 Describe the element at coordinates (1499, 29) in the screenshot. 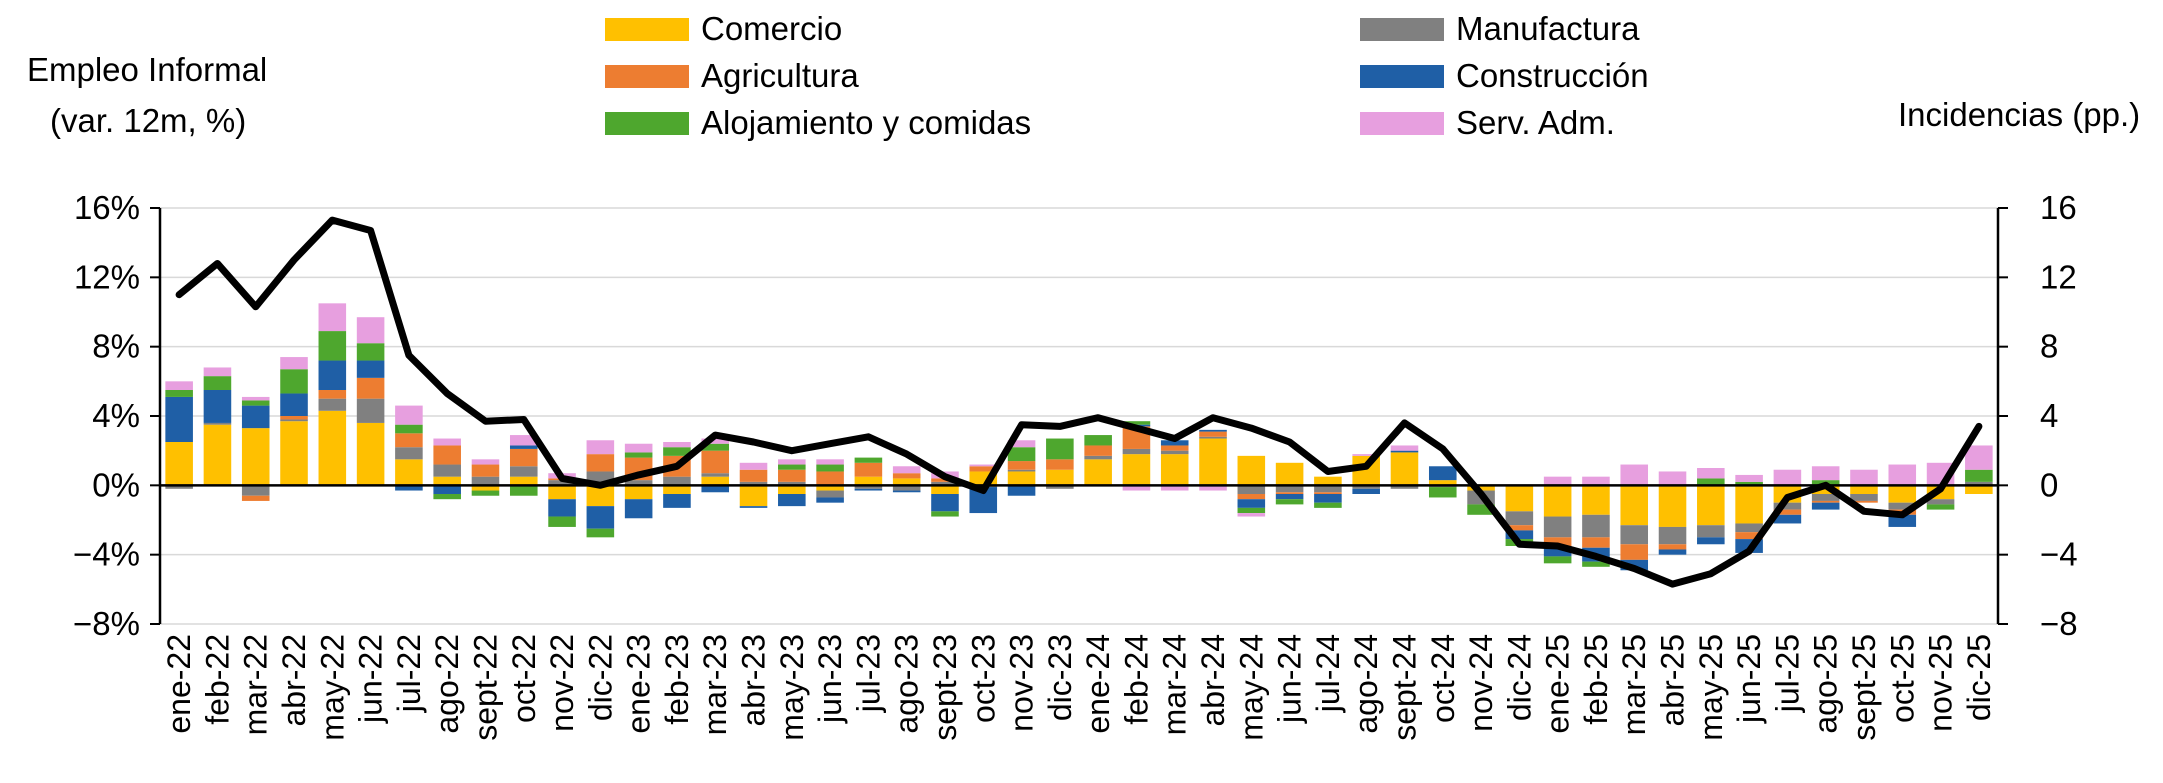

I see `legend-item-manufactura: Manufactura` at that location.